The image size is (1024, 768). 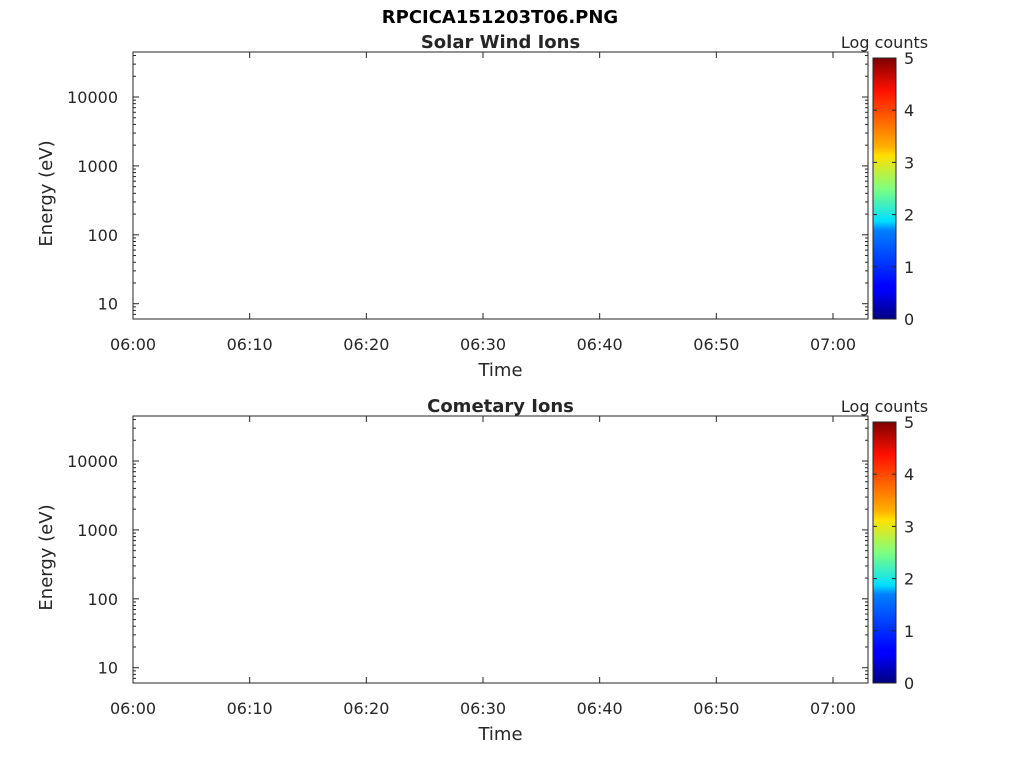 What do you see at coordinates (500, 406) in the screenshot?
I see `panel-title: Cometary Ions` at bounding box center [500, 406].